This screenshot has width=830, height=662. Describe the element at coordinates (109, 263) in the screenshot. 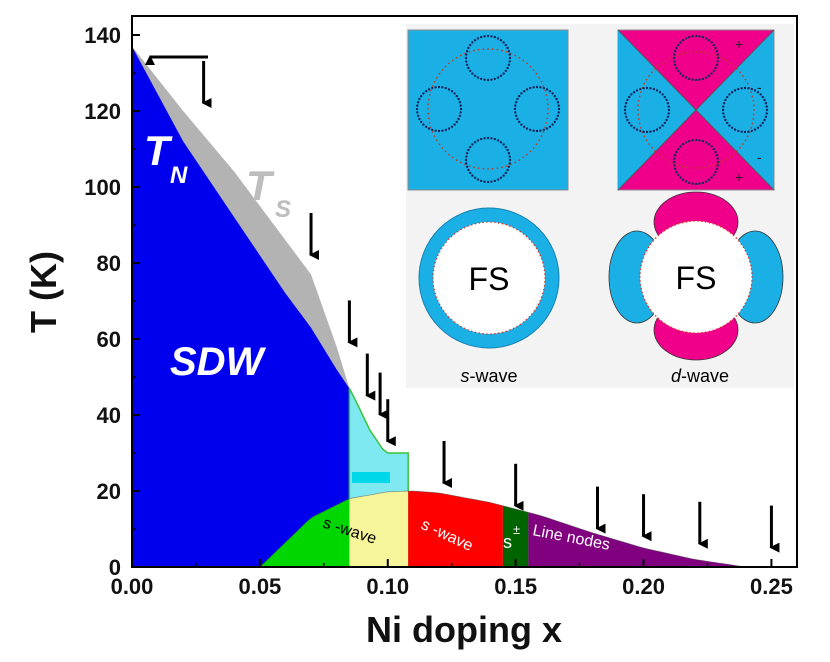

I see `y-tick-label: 80` at that location.